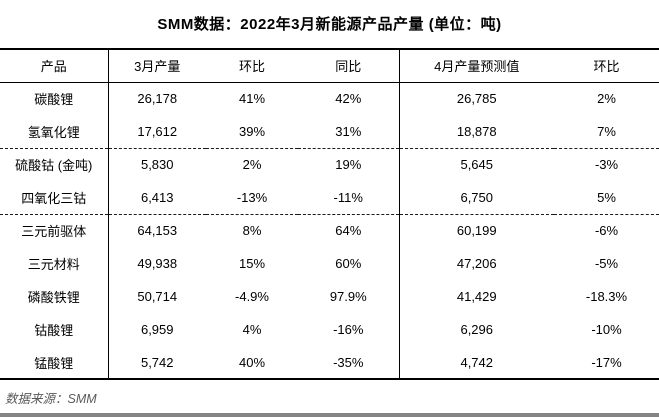  I want to click on product-name-cell: 四氧化三钴, so click(54, 198).